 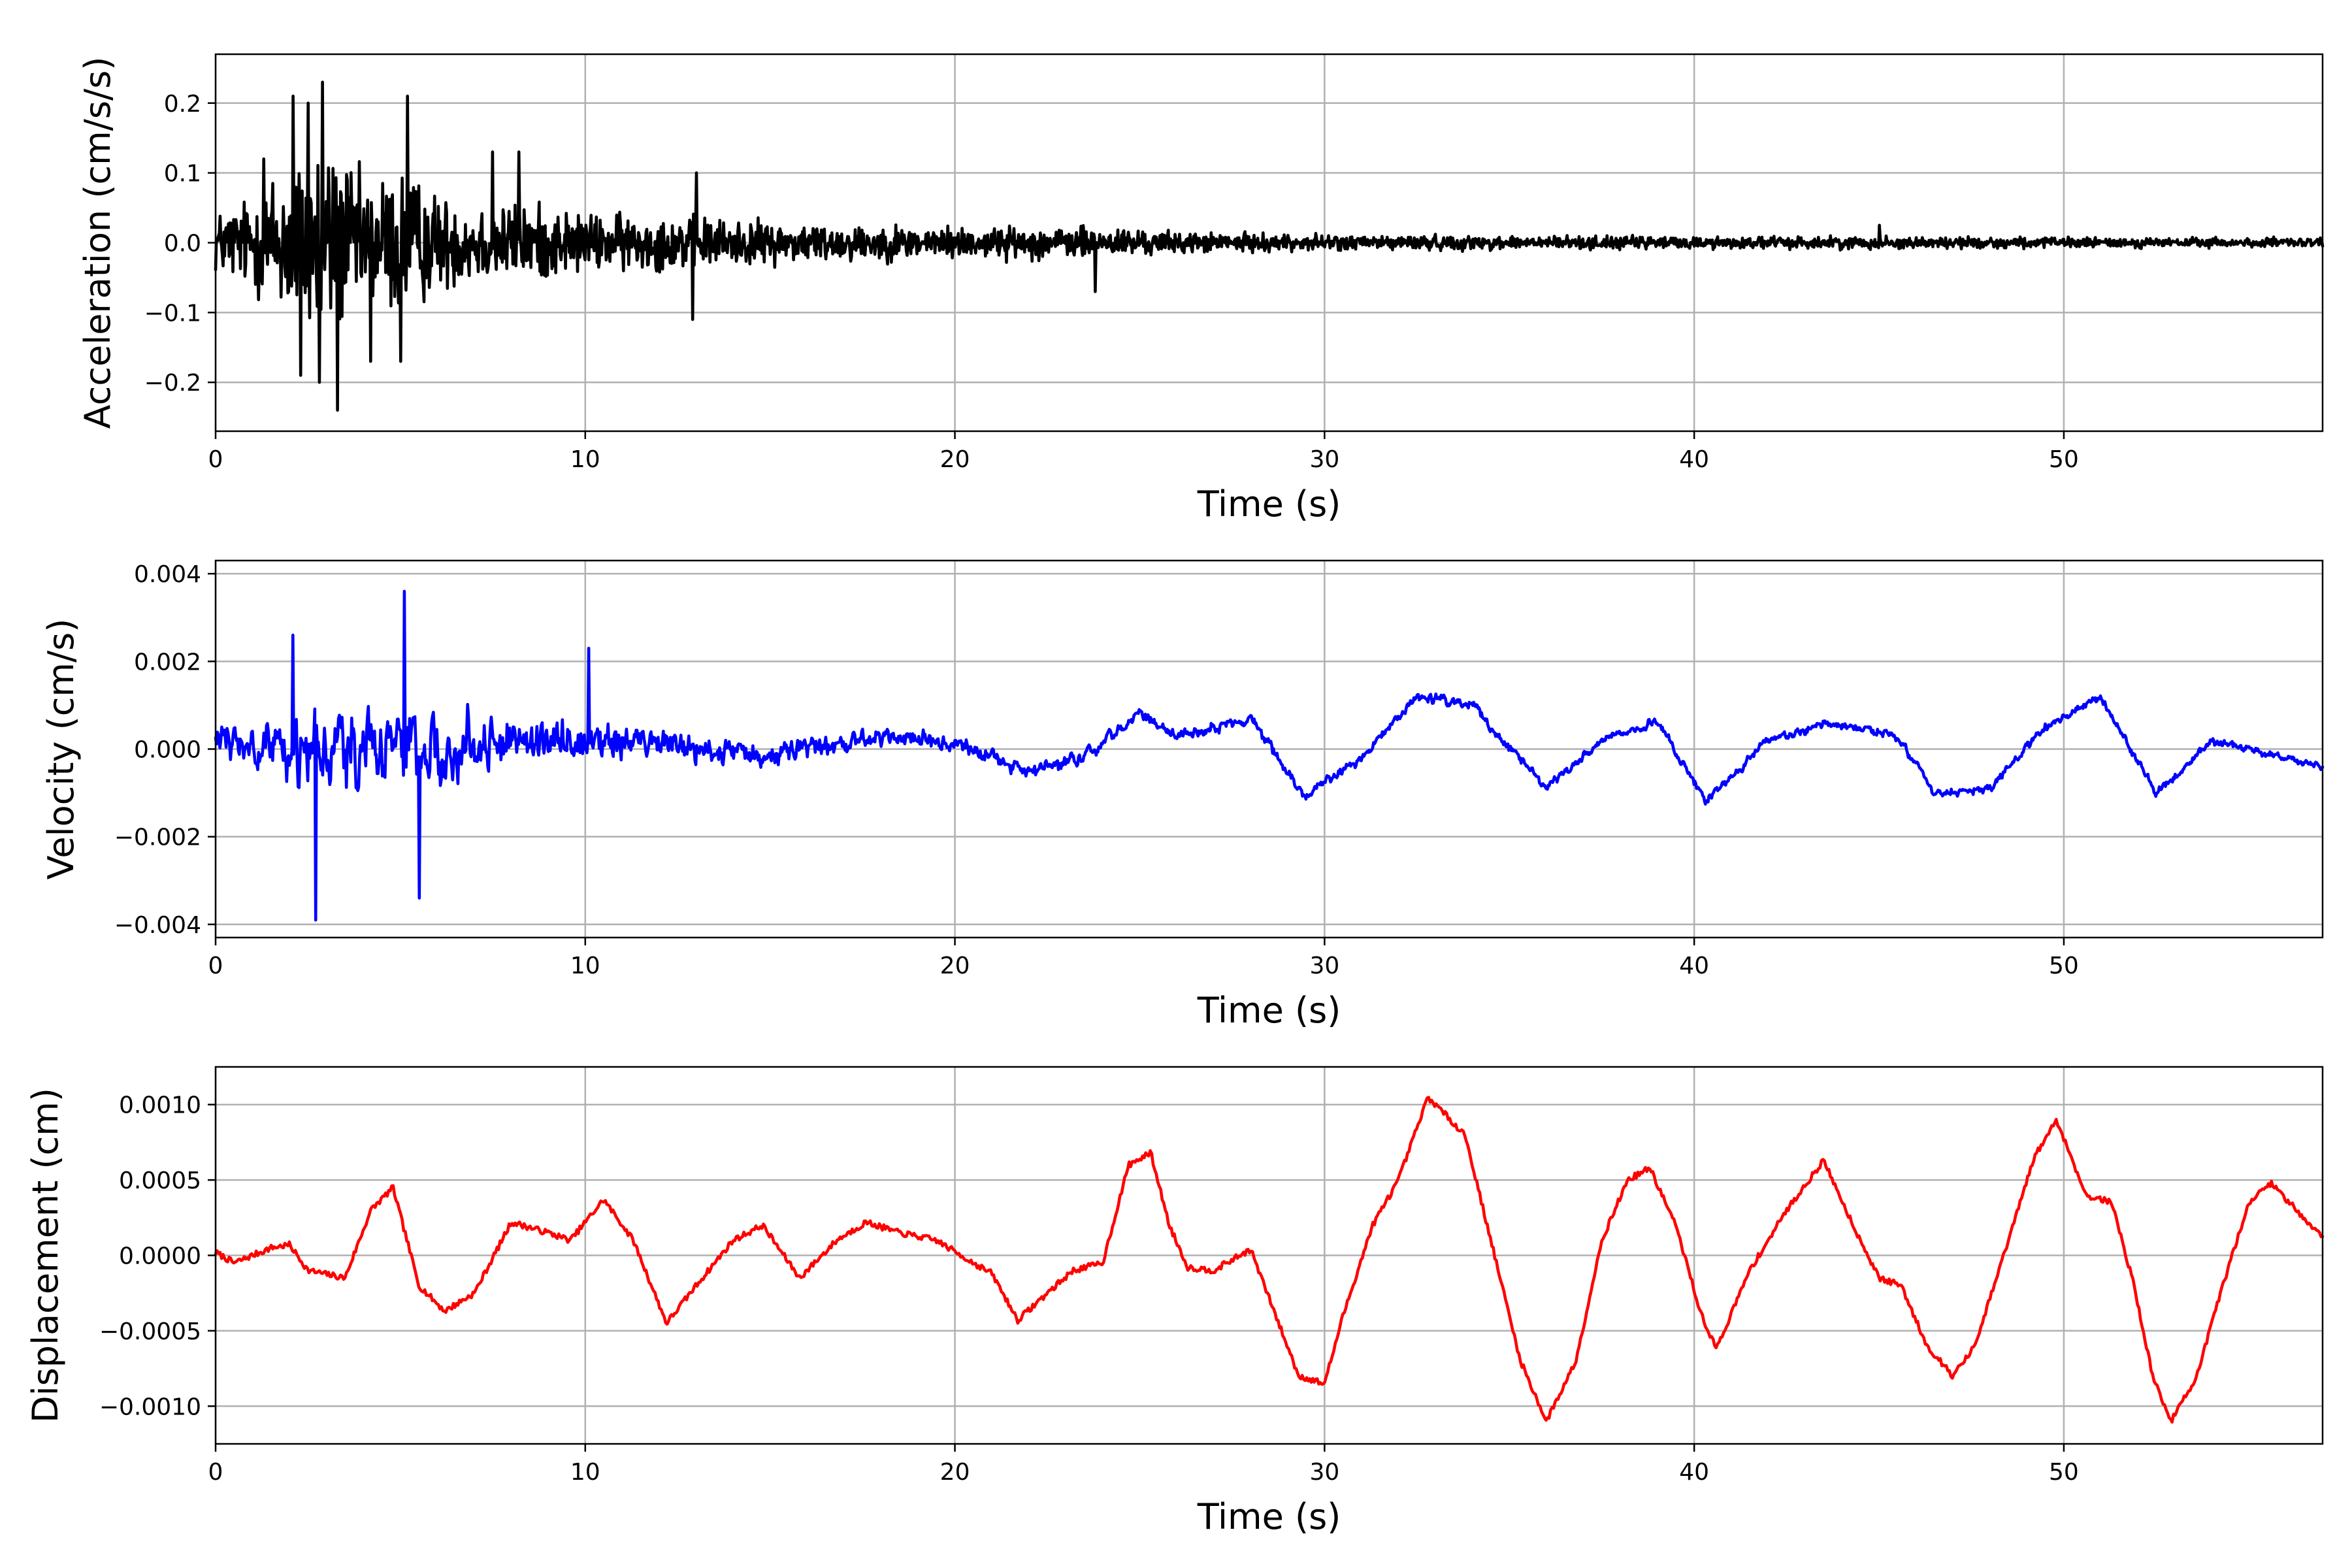 I want to click on displacement-y-tick-label: 0.0000, so click(x=160, y=1256).